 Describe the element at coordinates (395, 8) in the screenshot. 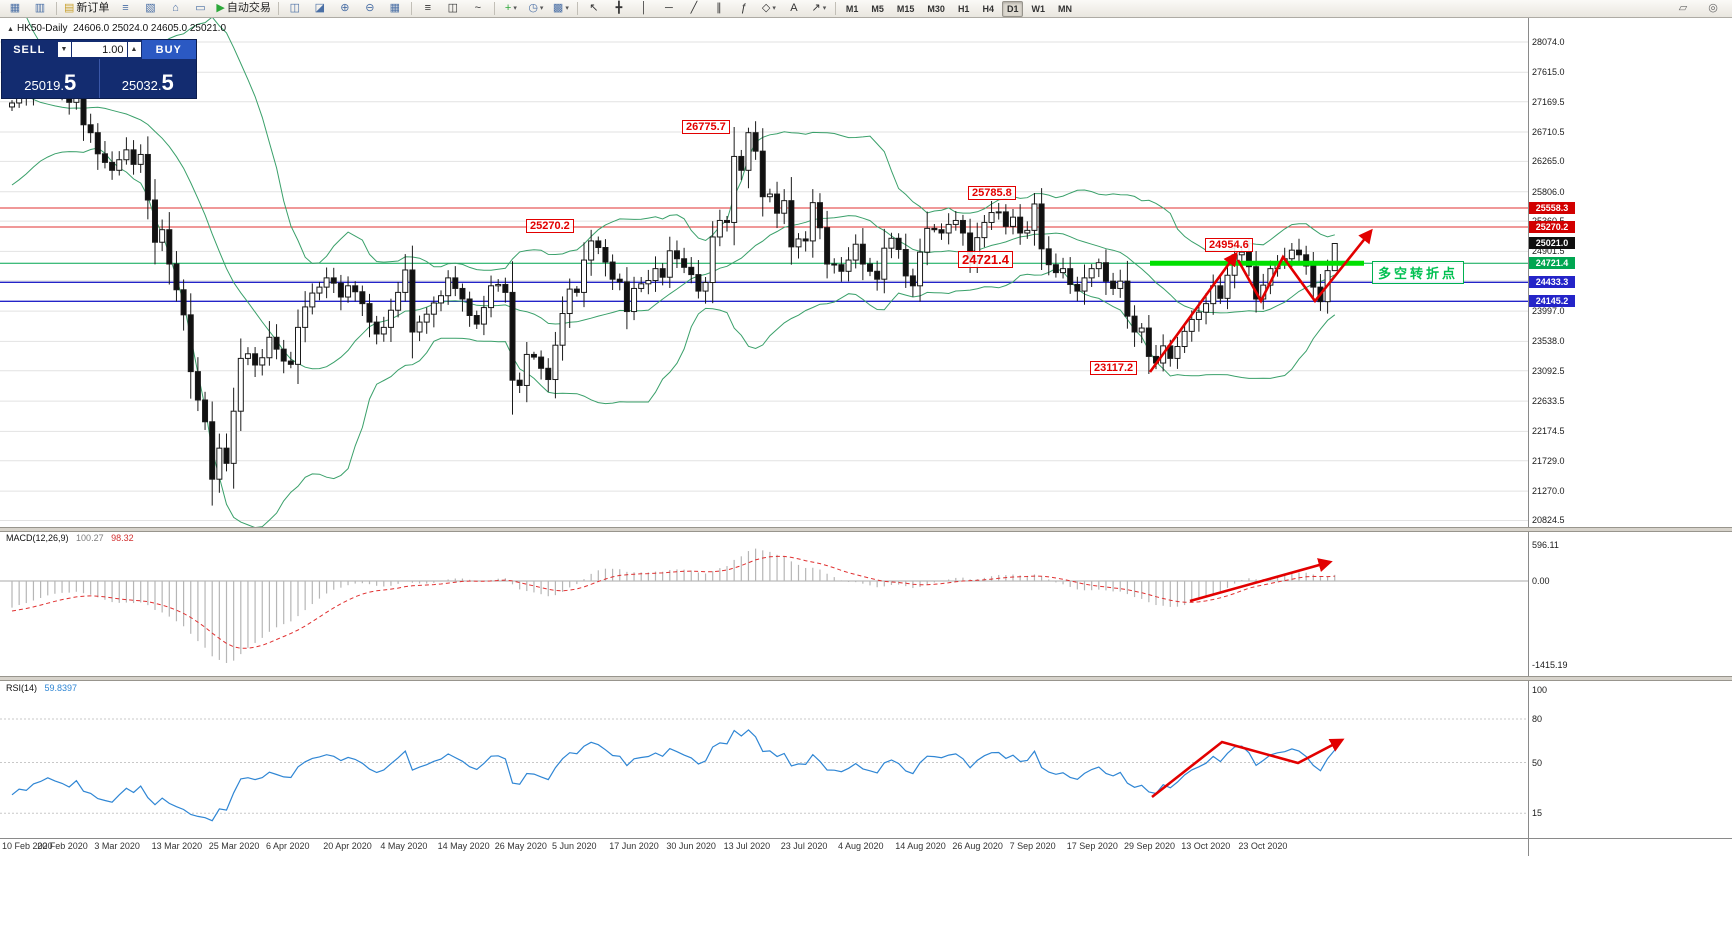

I see `tile-windows-button: ▦` at that location.